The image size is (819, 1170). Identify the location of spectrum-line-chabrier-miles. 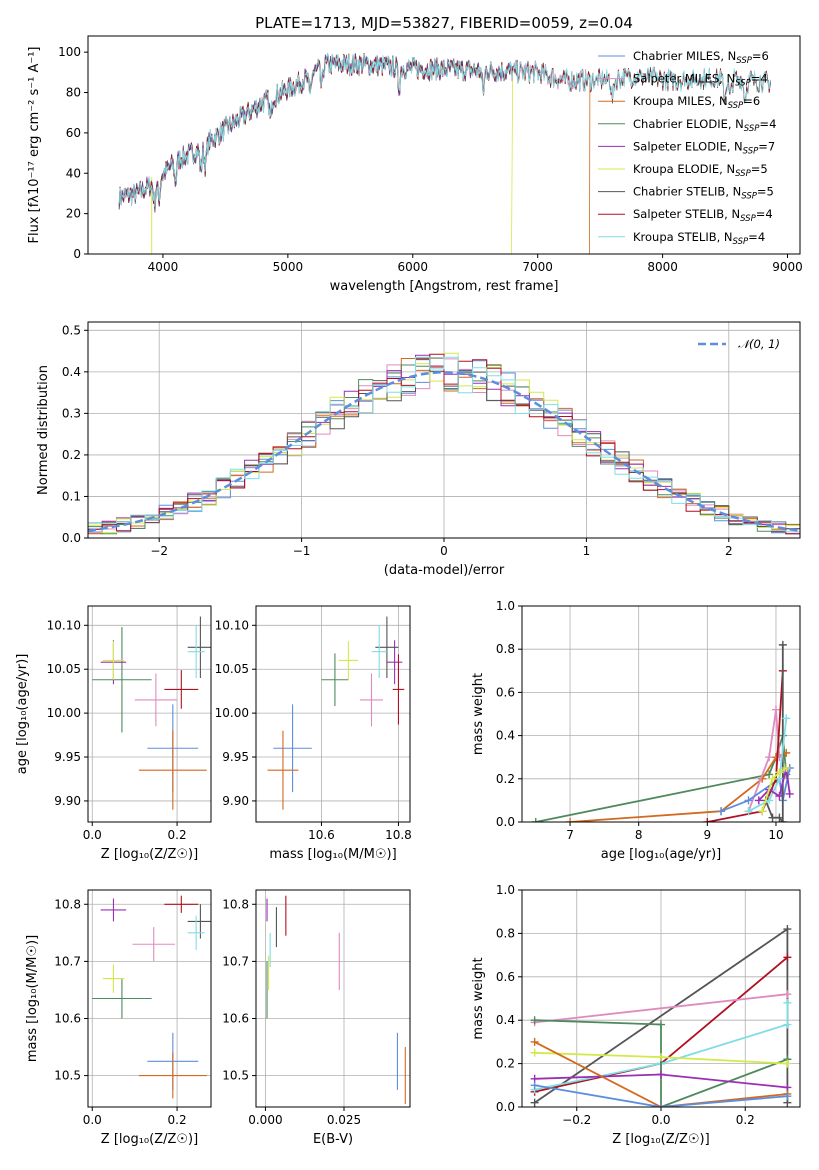
(353, 130).